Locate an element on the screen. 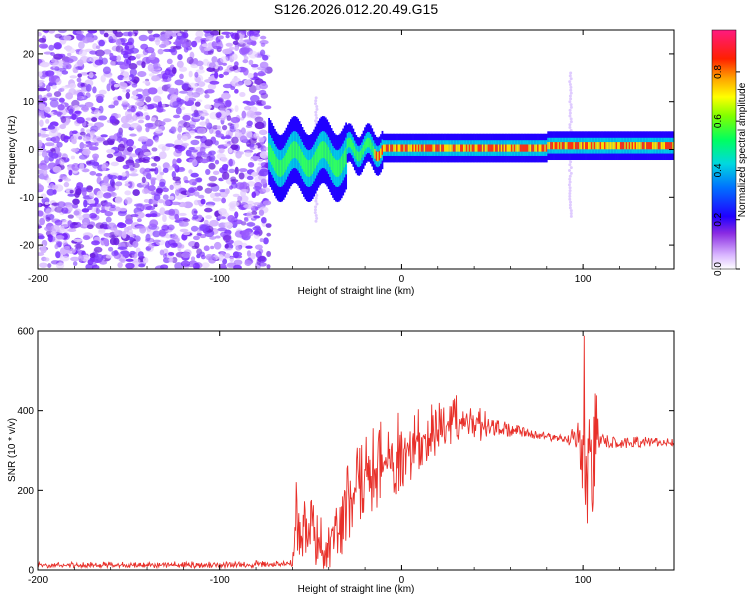 The height and width of the screenshot is (600, 750). spectrogram-x-tick-label: 0 is located at coordinates (402, 279).